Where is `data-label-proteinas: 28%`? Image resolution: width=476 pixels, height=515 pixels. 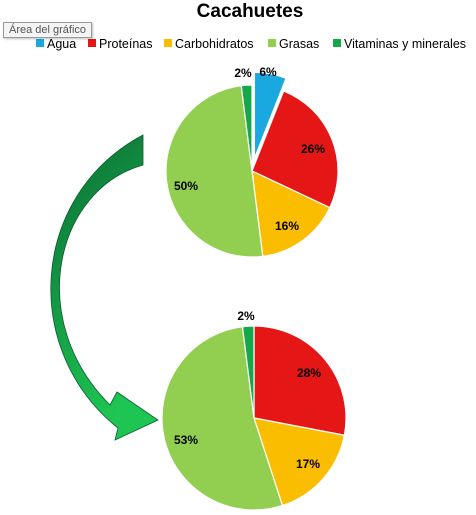 data-label-proteinas: 28% is located at coordinates (309, 373).